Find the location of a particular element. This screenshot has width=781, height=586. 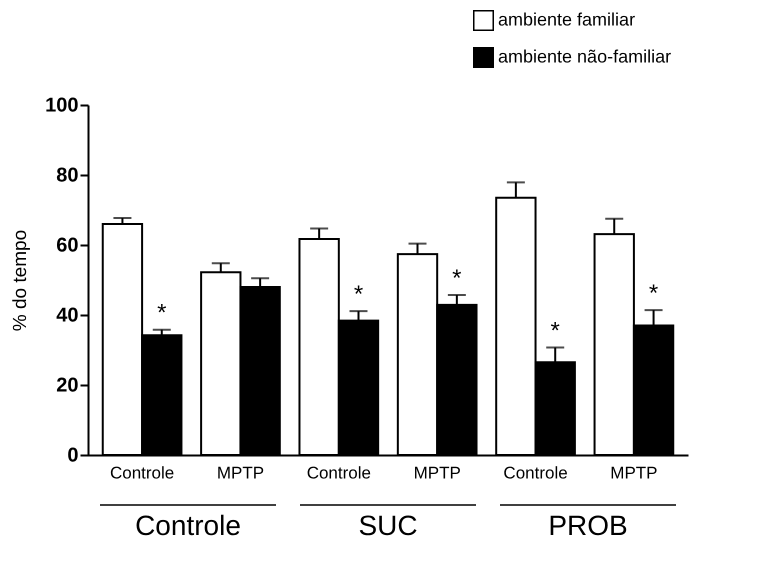

y-tick-label: 40 is located at coordinates (67, 315).